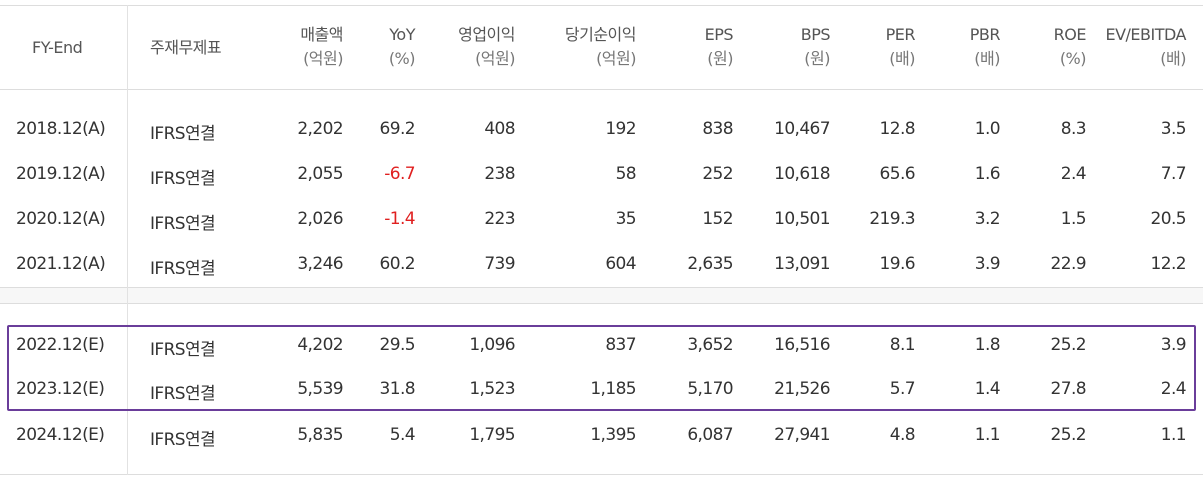 This screenshot has width=1203, height=479. Describe the element at coordinates (620, 264) in the screenshot. I see `cell-net-income: 604` at that location.